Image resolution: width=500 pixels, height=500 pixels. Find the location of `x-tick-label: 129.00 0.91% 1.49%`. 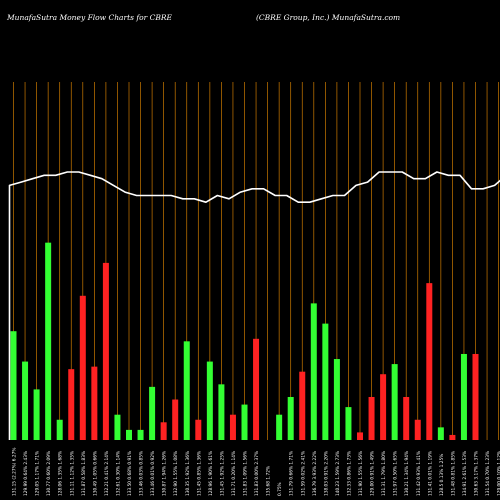

x-tick-label: 129.00 0.91% 1.49% is located at coordinates (373, 473).